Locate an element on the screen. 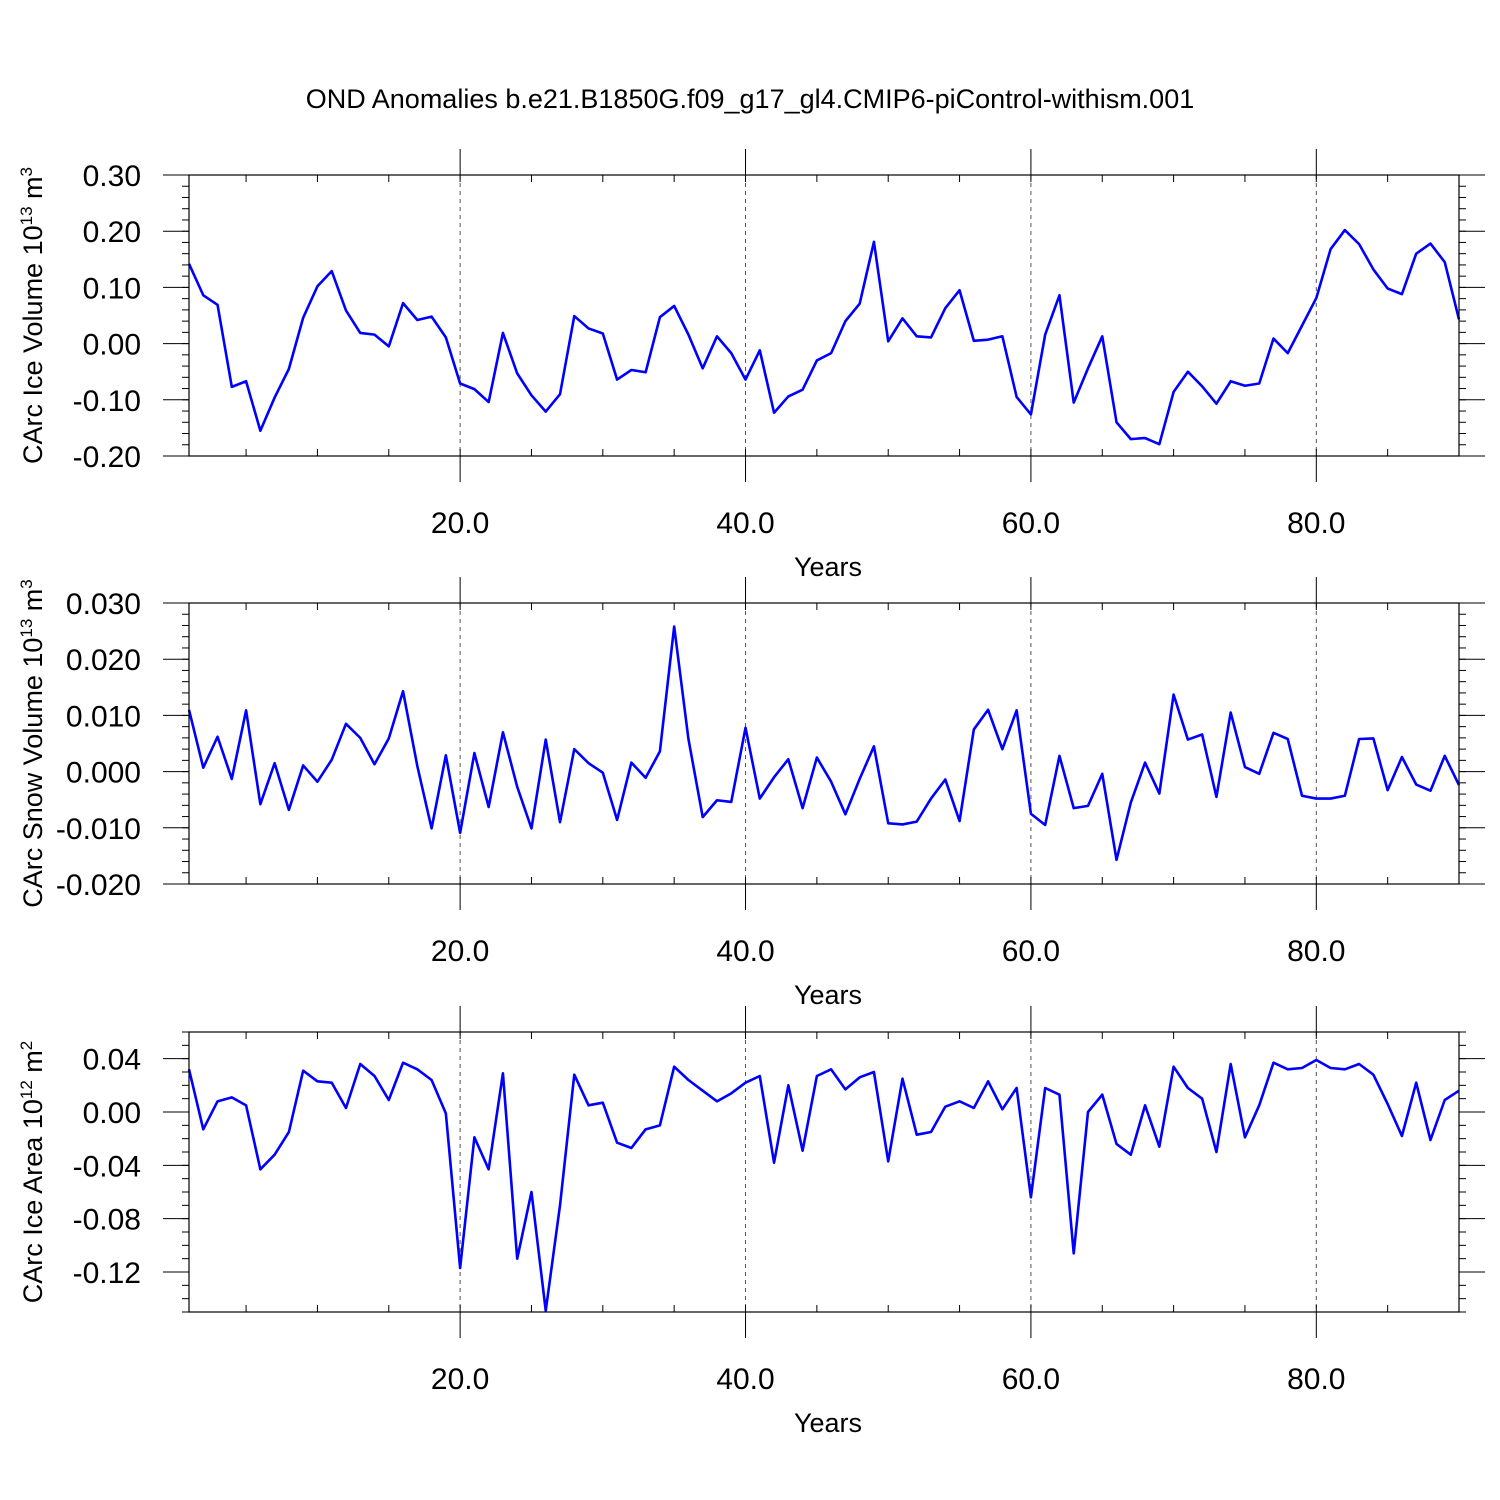  y-tick-label: 0.04 is located at coordinates (112, 1060).